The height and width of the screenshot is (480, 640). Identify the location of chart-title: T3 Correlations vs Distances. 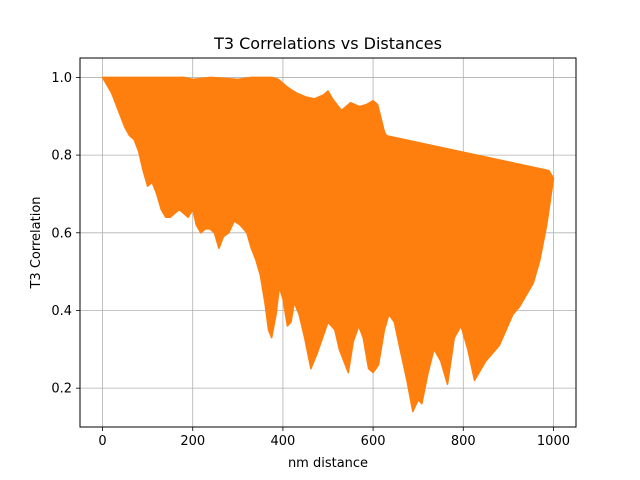
(327, 43).